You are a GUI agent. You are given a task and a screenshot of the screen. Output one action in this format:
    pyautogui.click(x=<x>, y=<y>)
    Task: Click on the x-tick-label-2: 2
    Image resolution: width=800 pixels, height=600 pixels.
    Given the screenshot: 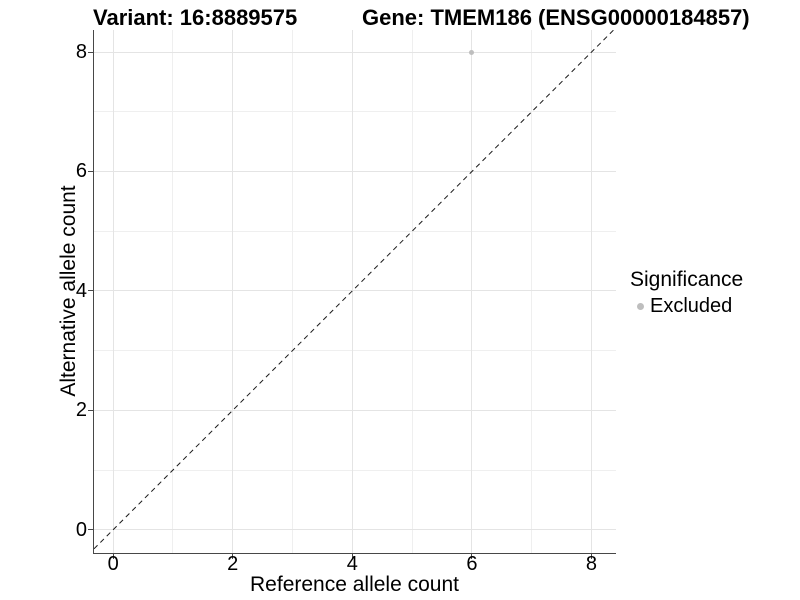 What is the action you would take?
    pyautogui.click(x=233, y=564)
    